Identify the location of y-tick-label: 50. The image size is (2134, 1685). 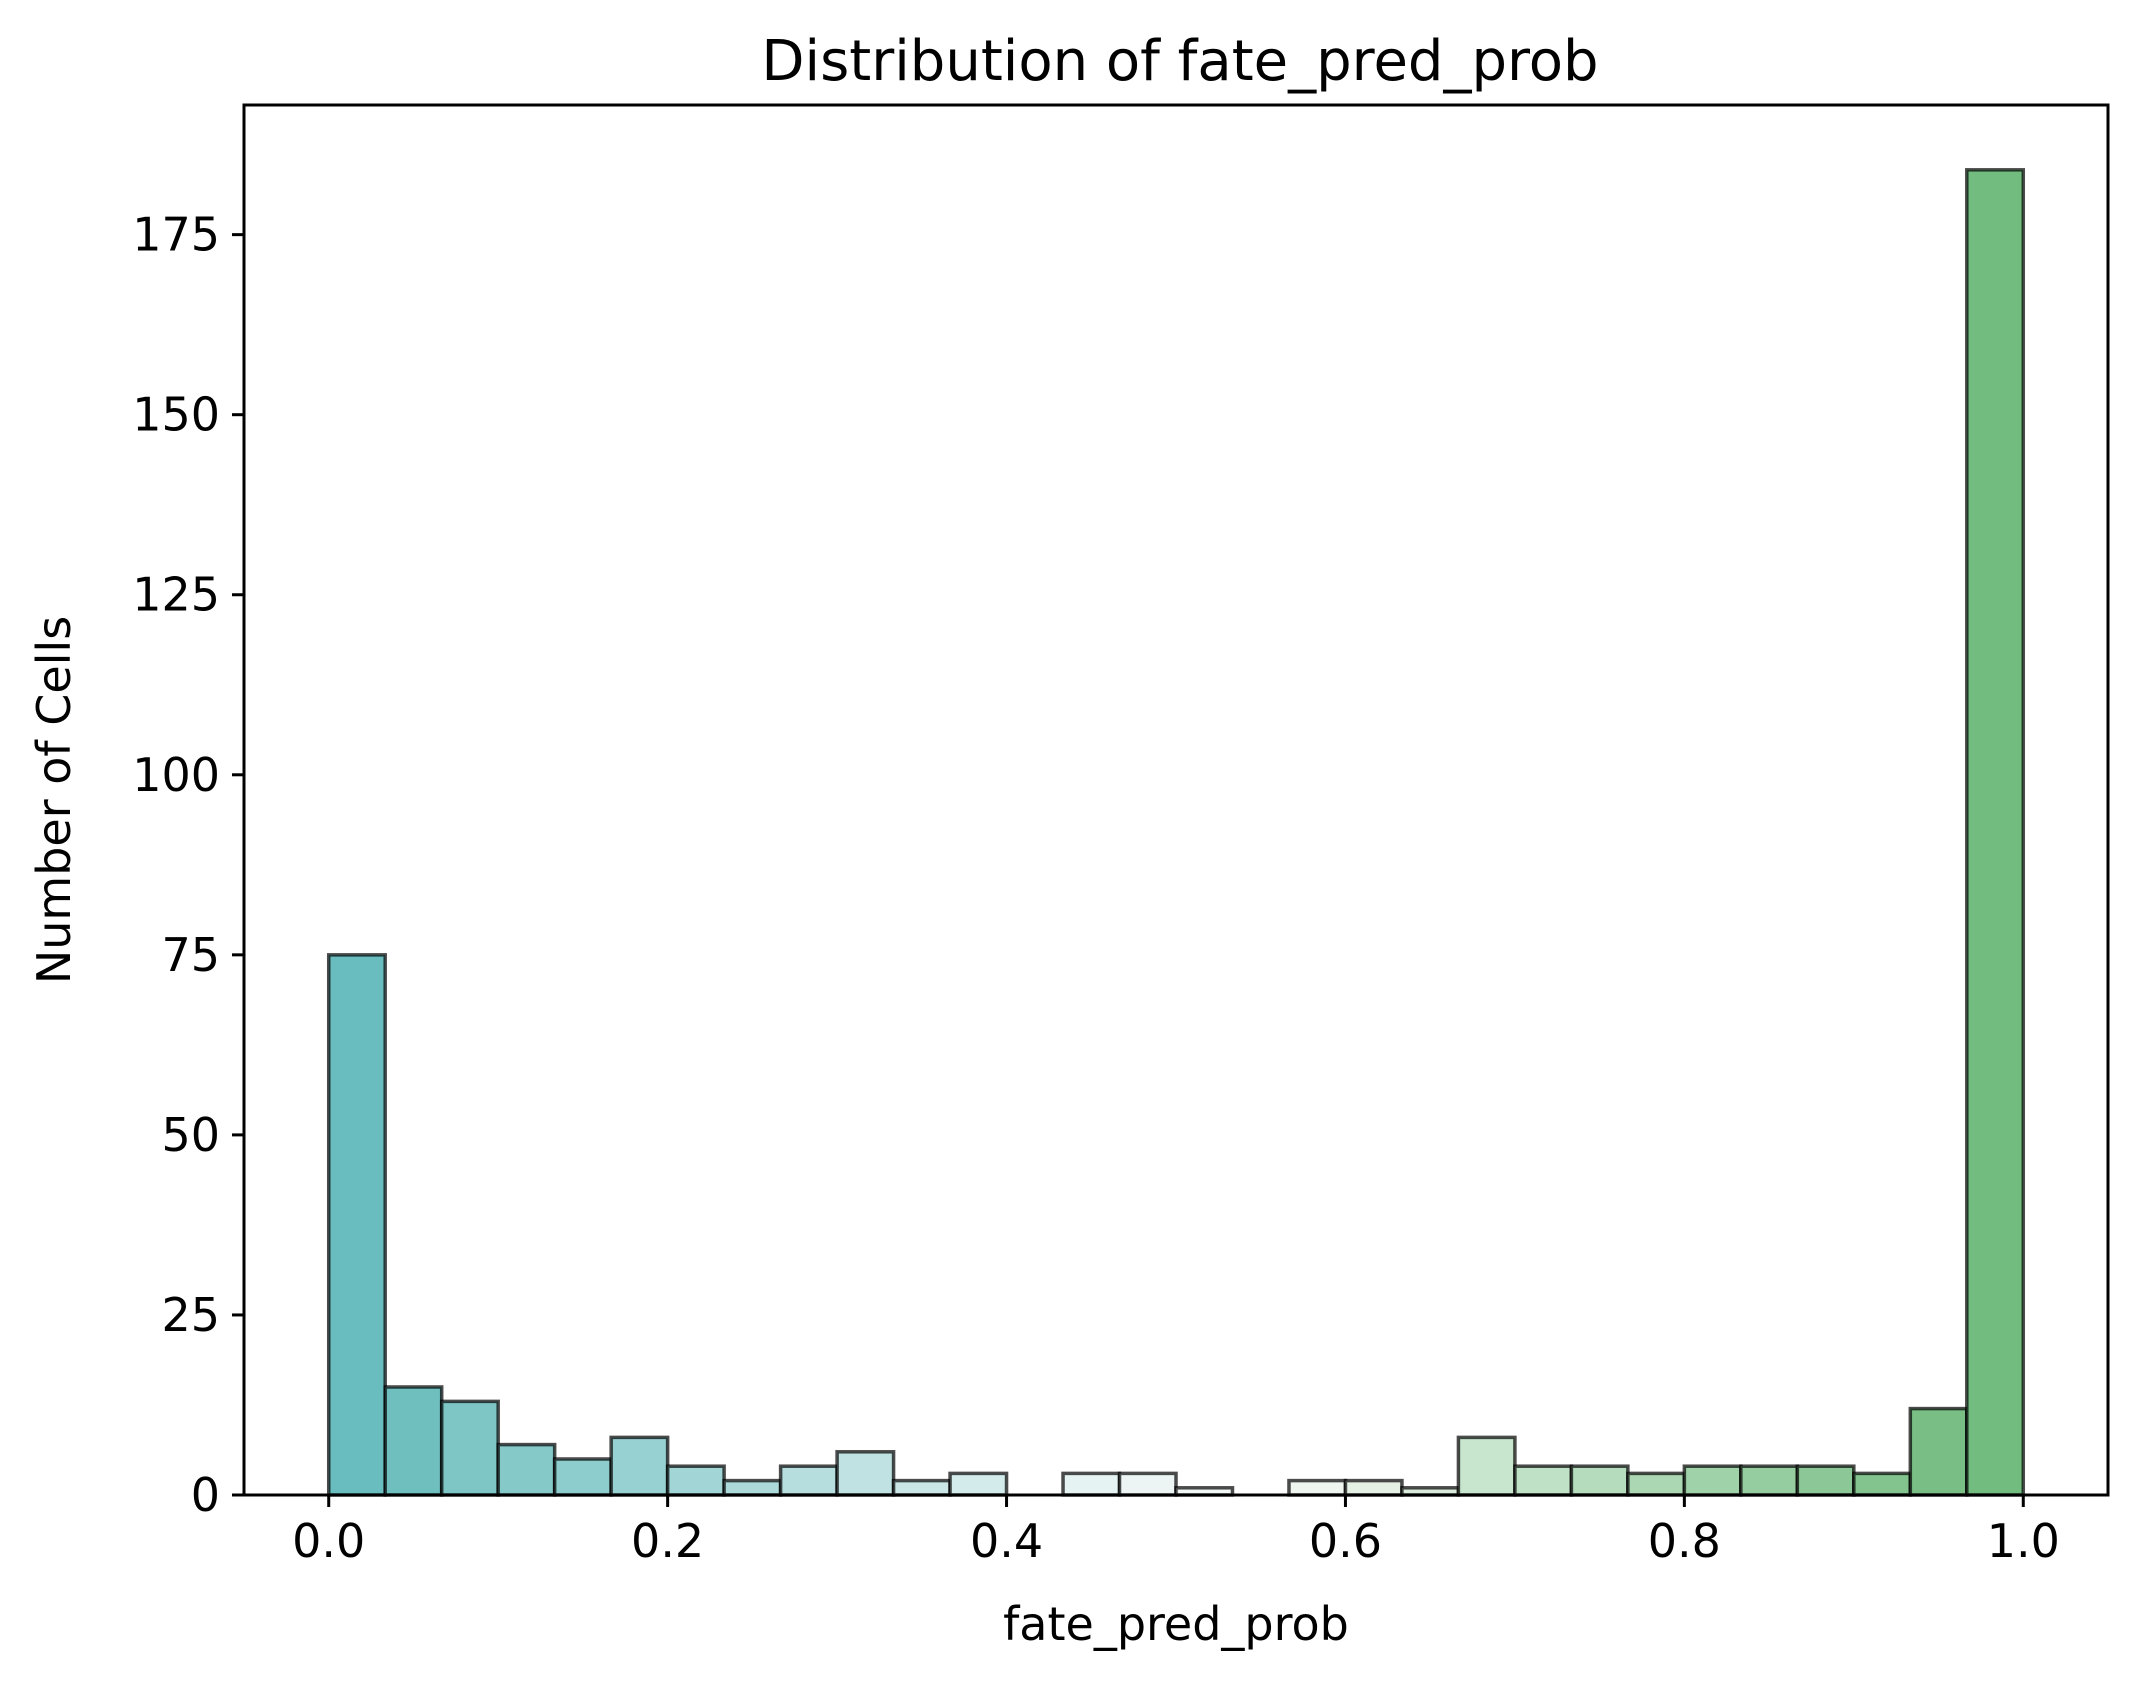
(190, 1135).